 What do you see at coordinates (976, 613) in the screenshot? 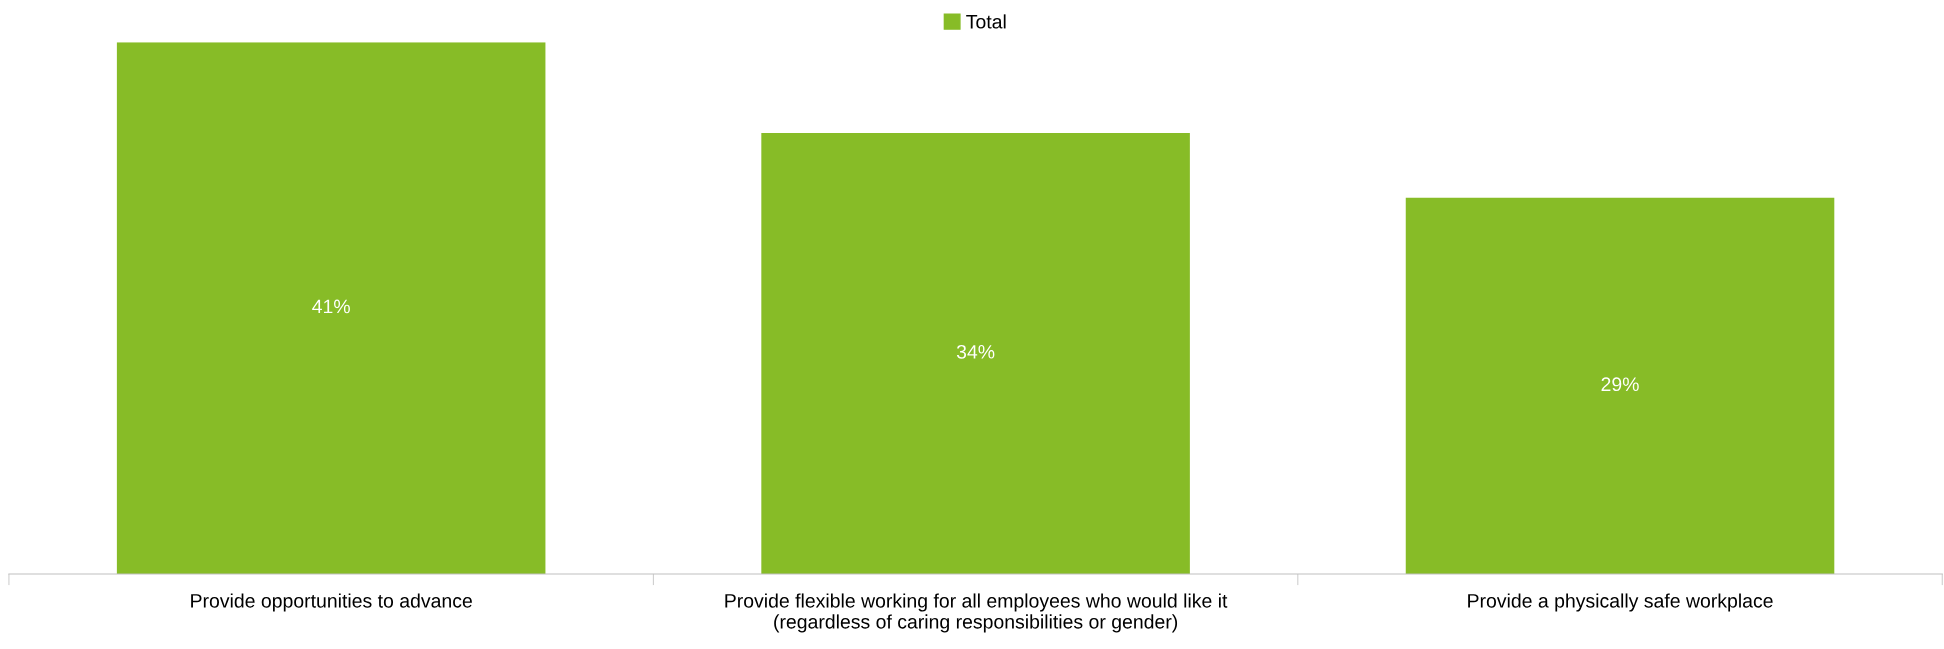
I see `x-tick-label: Provide flexible working for all employees who would like it (regardless of caring responsibilities or gender)` at bounding box center [976, 613].